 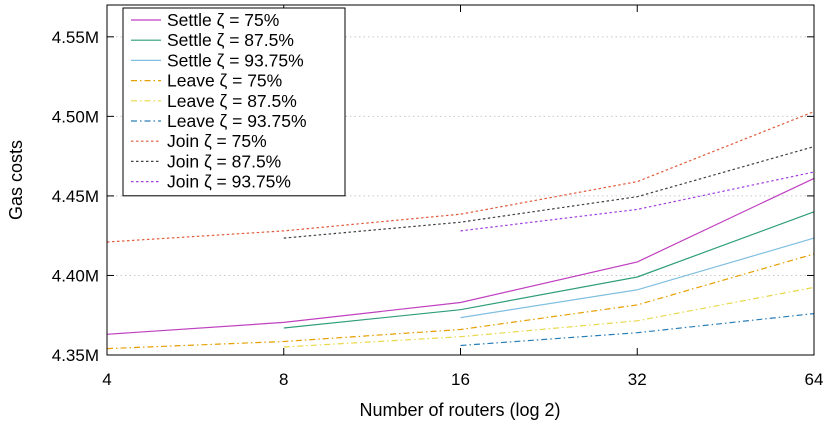 What do you see at coordinates (75, 196) in the screenshot?
I see `y-tick-label: 4.45M` at bounding box center [75, 196].